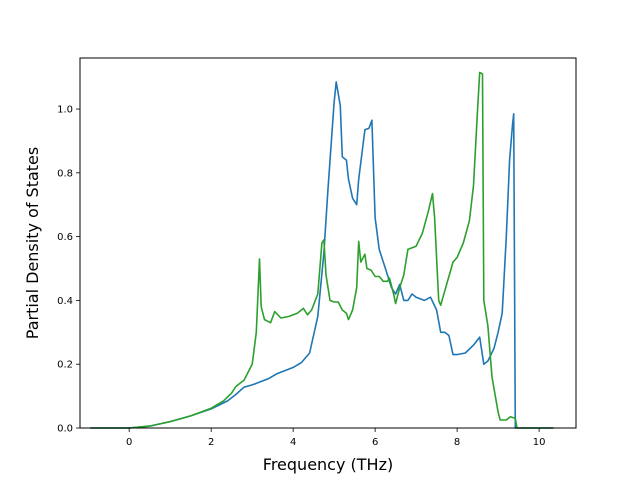  What do you see at coordinates (293, 442) in the screenshot?
I see `x-tick-label: 4` at bounding box center [293, 442].